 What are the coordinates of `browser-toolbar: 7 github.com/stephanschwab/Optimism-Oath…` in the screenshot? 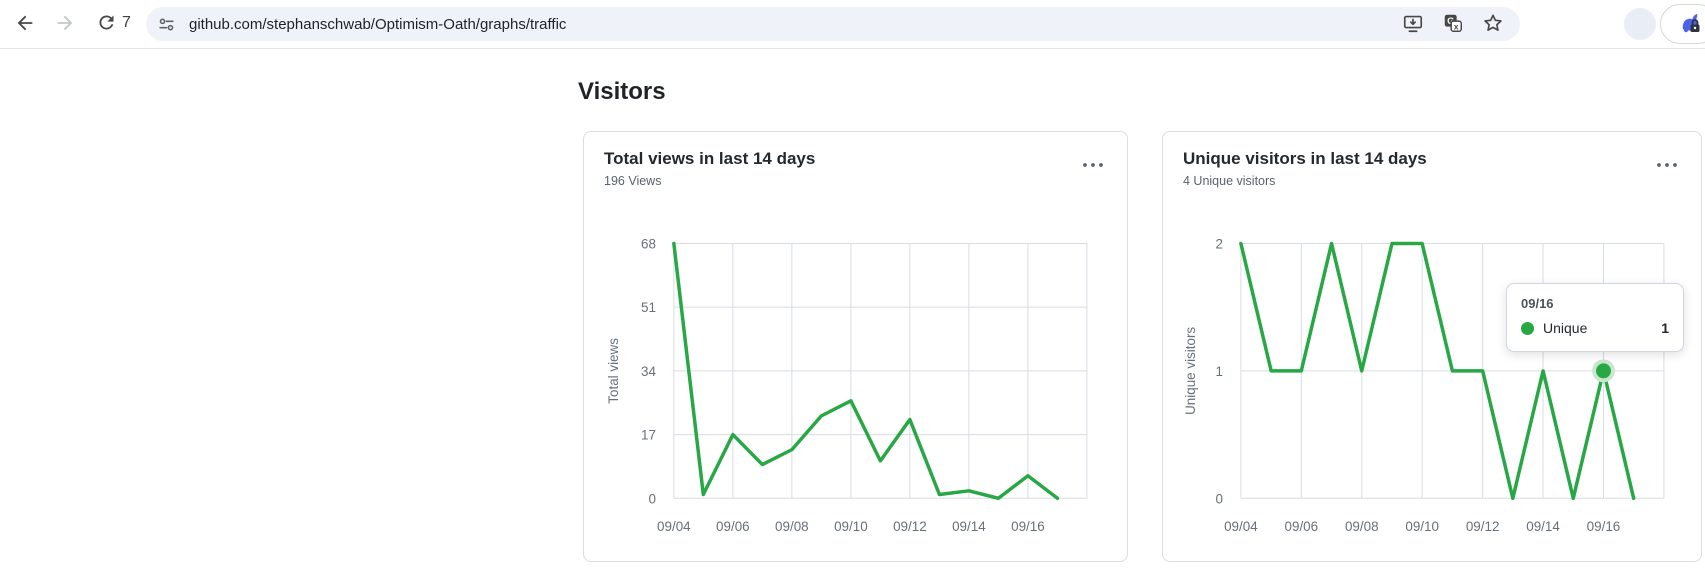 It's located at (852, 24).